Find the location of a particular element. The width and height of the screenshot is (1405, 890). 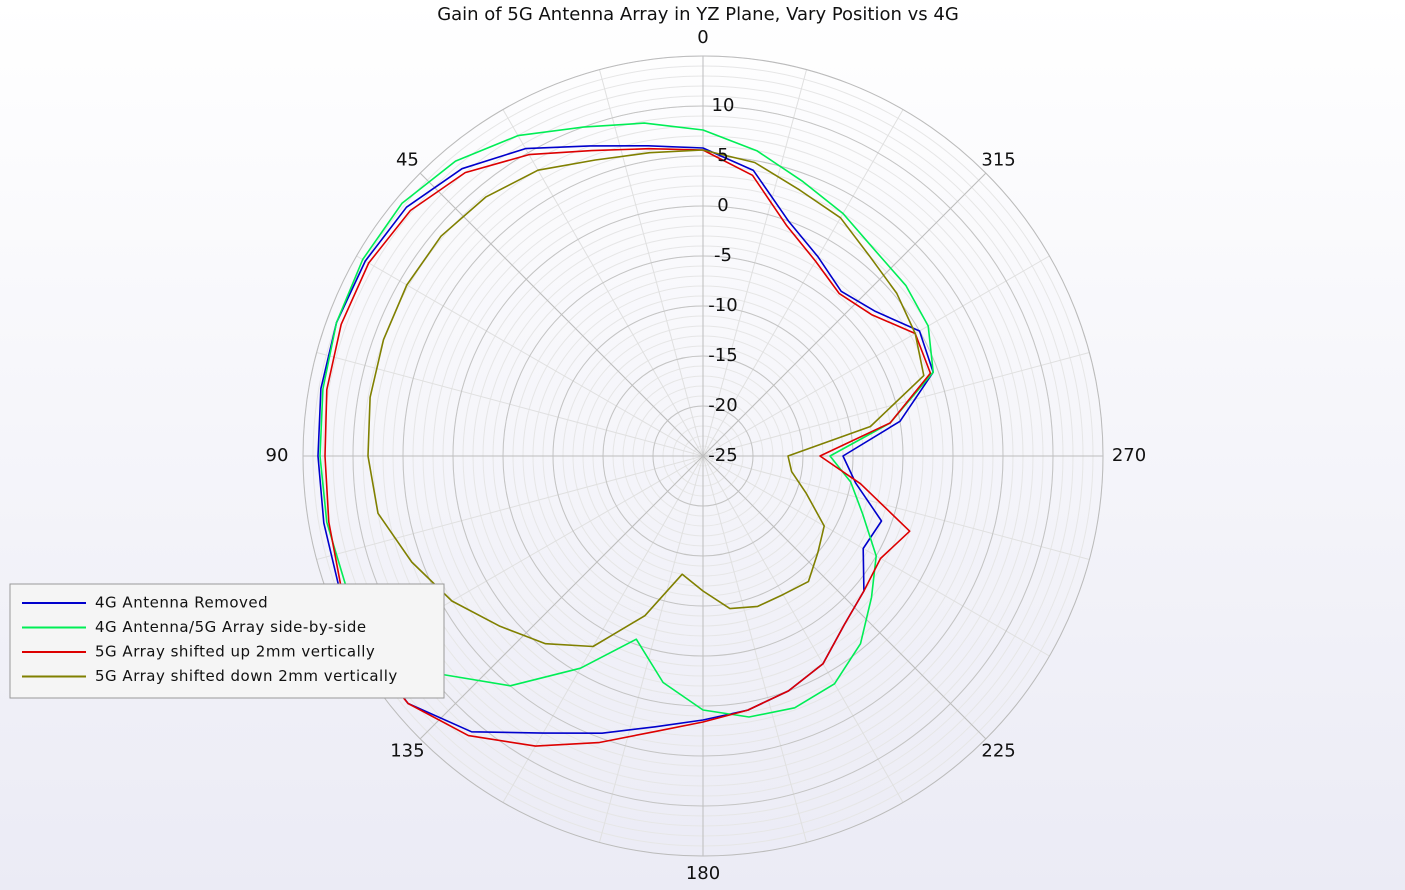

legend-label: 4G Antenna/5G Array side-by-side is located at coordinates (231, 627).